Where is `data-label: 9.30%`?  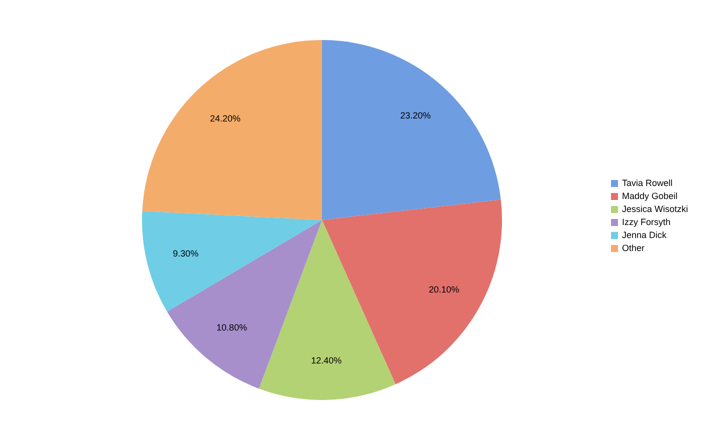 data-label: 9.30% is located at coordinates (185, 253).